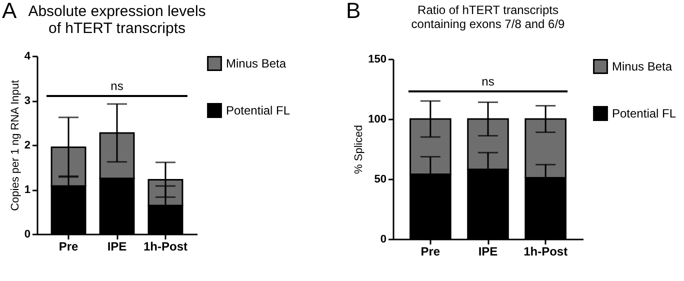 The image size is (684, 281). Describe the element at coordinates (9, 12) in the screenshot. I see `text: A` at that location.